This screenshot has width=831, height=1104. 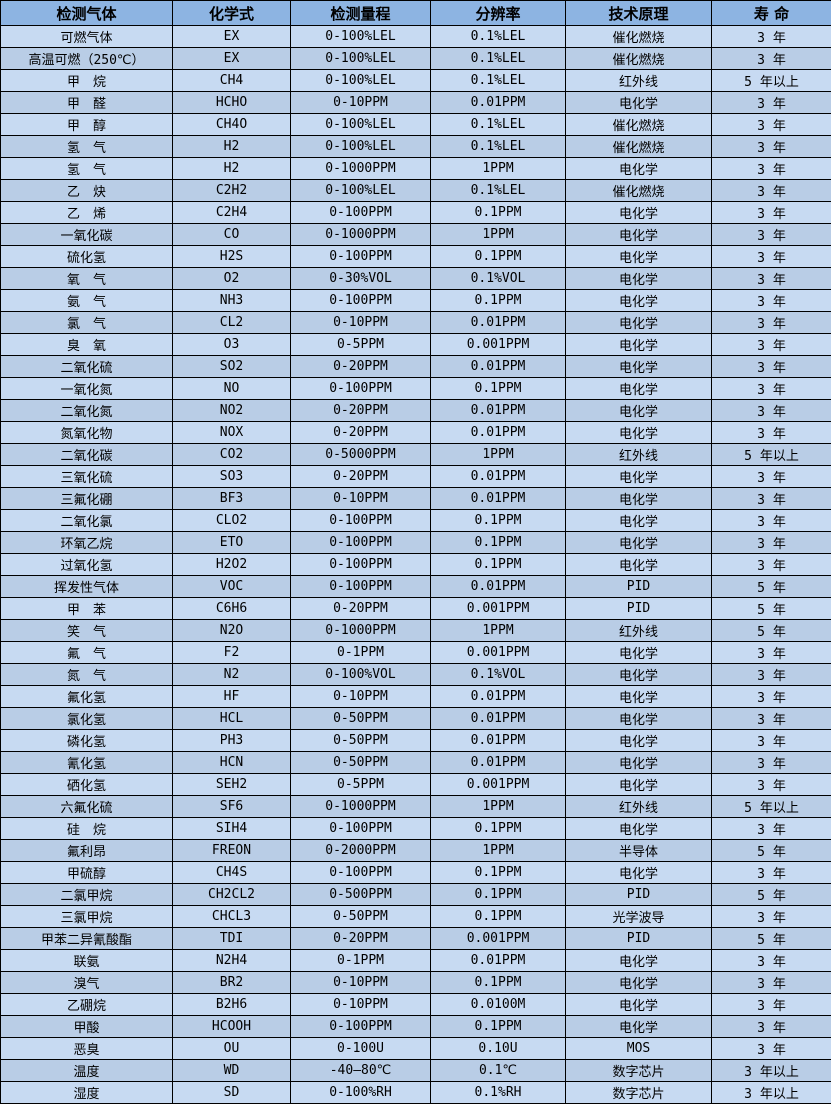 I want to click on cell-r22-c4: 电化学, so click(x=639, y=521).